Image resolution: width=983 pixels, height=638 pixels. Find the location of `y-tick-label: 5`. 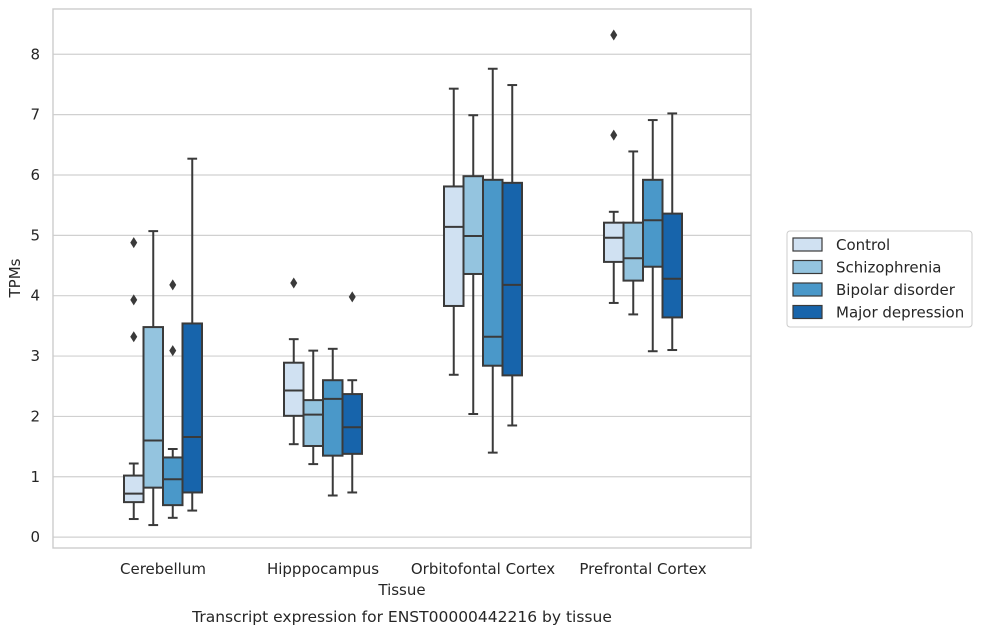

y-tick-label: 5 is located at coordinates (35, 235).